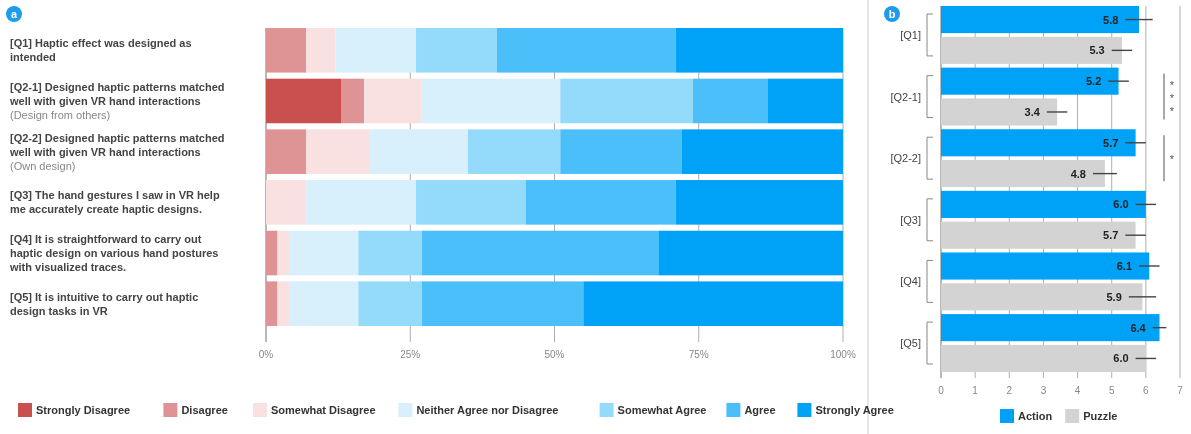  I want to click on data-label: 5.2, so click(1094, 81).